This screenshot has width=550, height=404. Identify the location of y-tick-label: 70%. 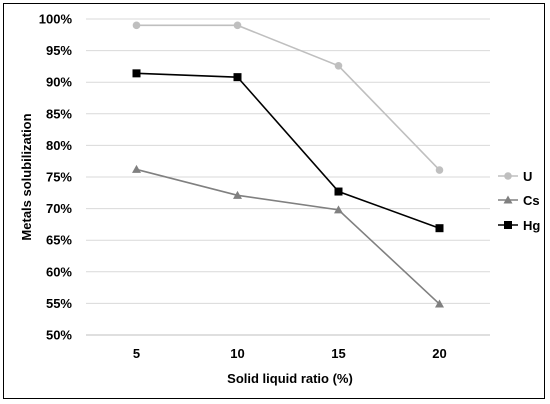
(59, 208).